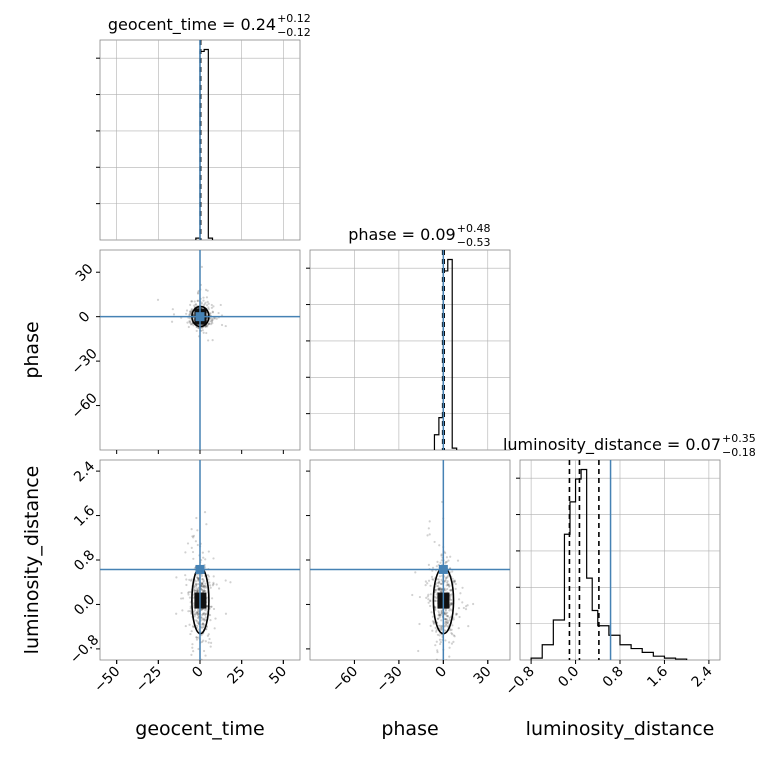  Describe the element at coordinates (198, 351) in the screenshot. I see `pair-panel-geocent_time-phase` at that location.